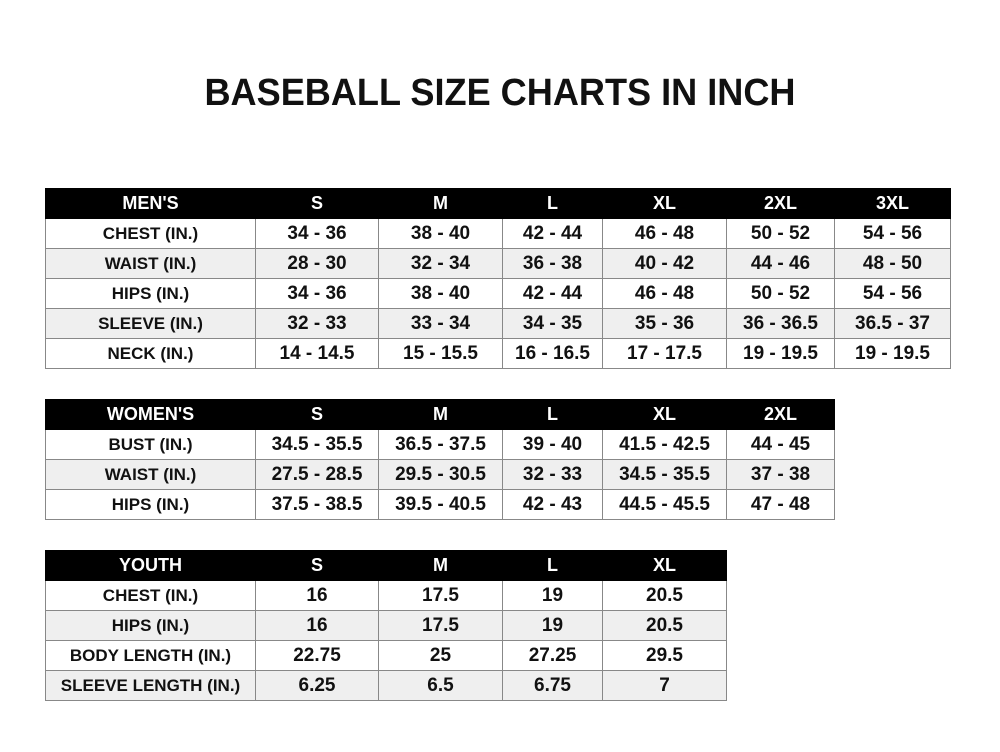 This screenshot has width=1000, height=752. What do you see at coordinates (150, 685) in the screenshot?
I see `row-label: SLEEVE LENGTH (IN.)` at bounding box center [150, 685].